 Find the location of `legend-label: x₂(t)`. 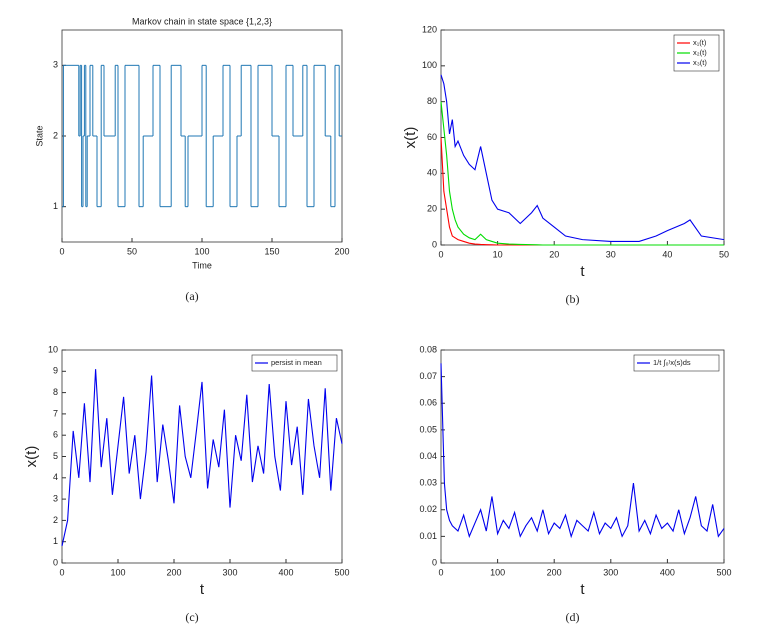

legend-label: x₂(t) is located at coordinates (700, 52).